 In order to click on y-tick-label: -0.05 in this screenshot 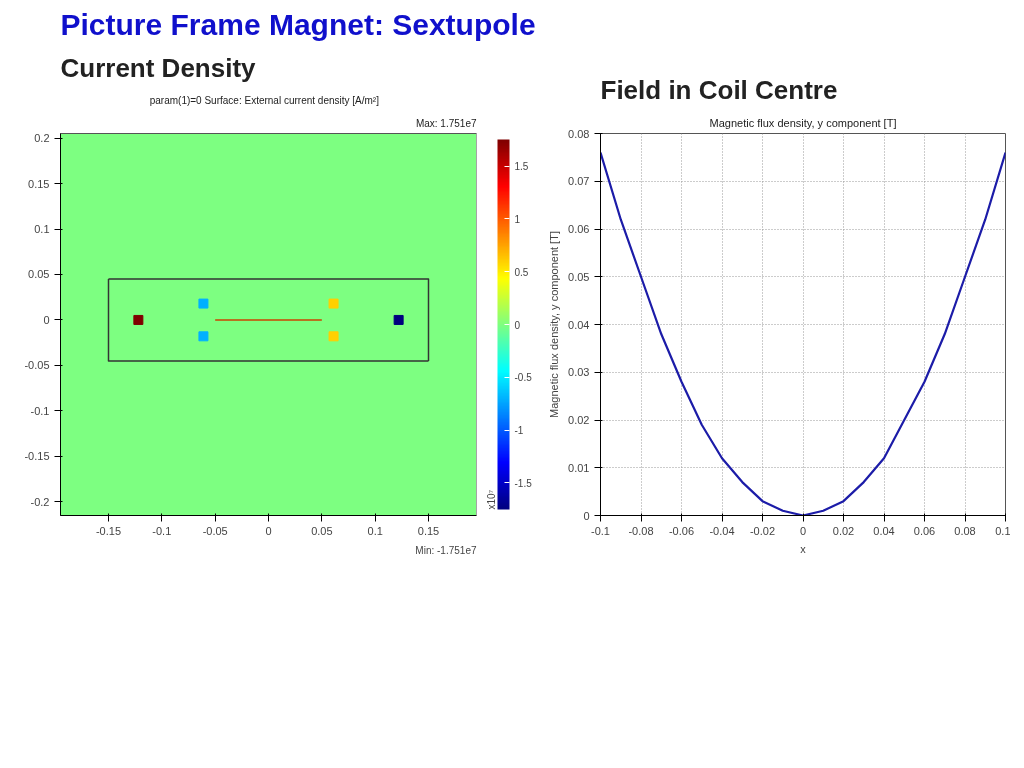, I will do `click(37, 365)`.